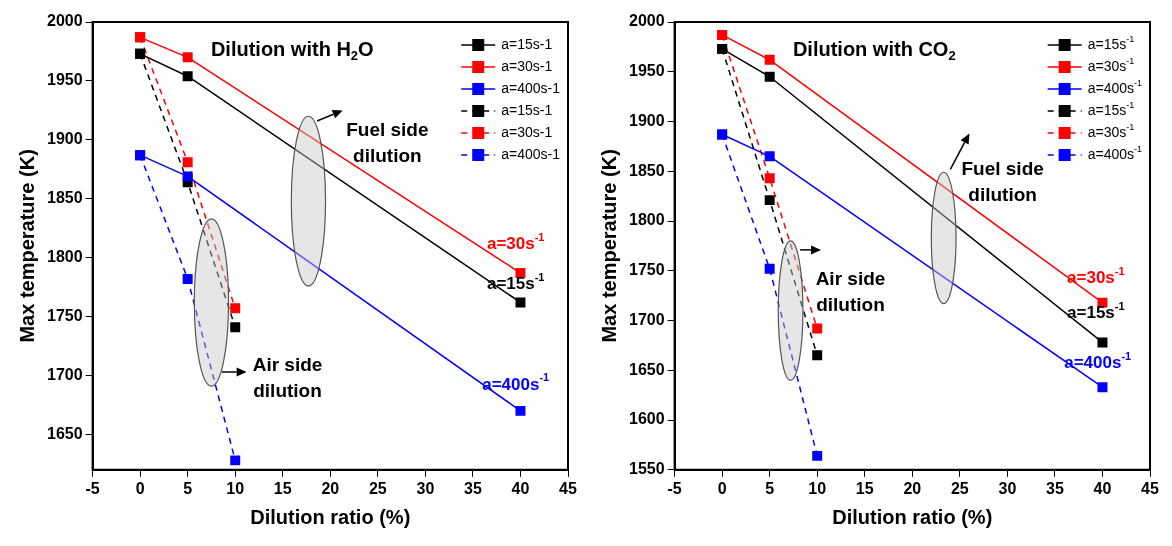 Image resolution: width=1172 pixels, height=546 pixels. Describe the element at coordinates (647, 419) in the screenshot. I see `y-tick-label: 1600` at that location.